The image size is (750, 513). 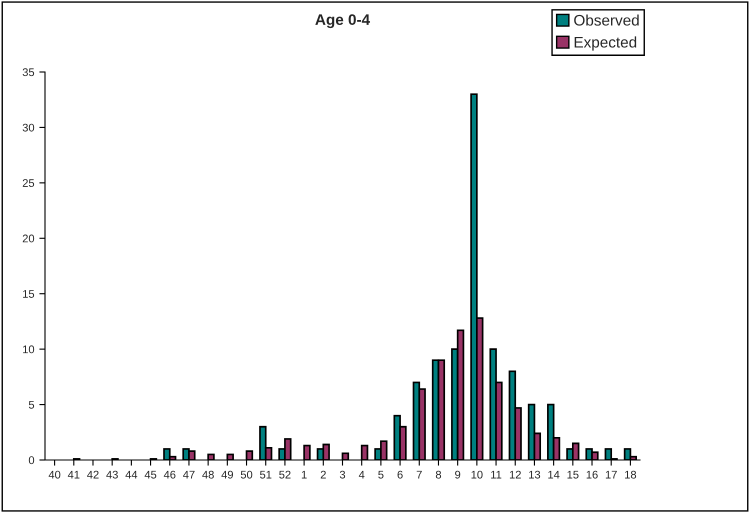 What do you see at coordinates (74, 474) in the screenshot?
I see `x-tick-label: 41` at bounding box center [74, 474].